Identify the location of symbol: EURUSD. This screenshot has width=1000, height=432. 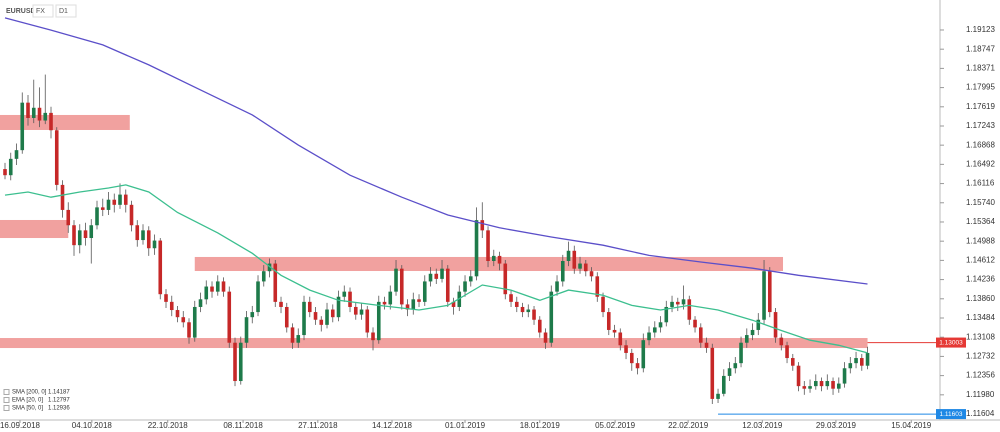
(21, 11).